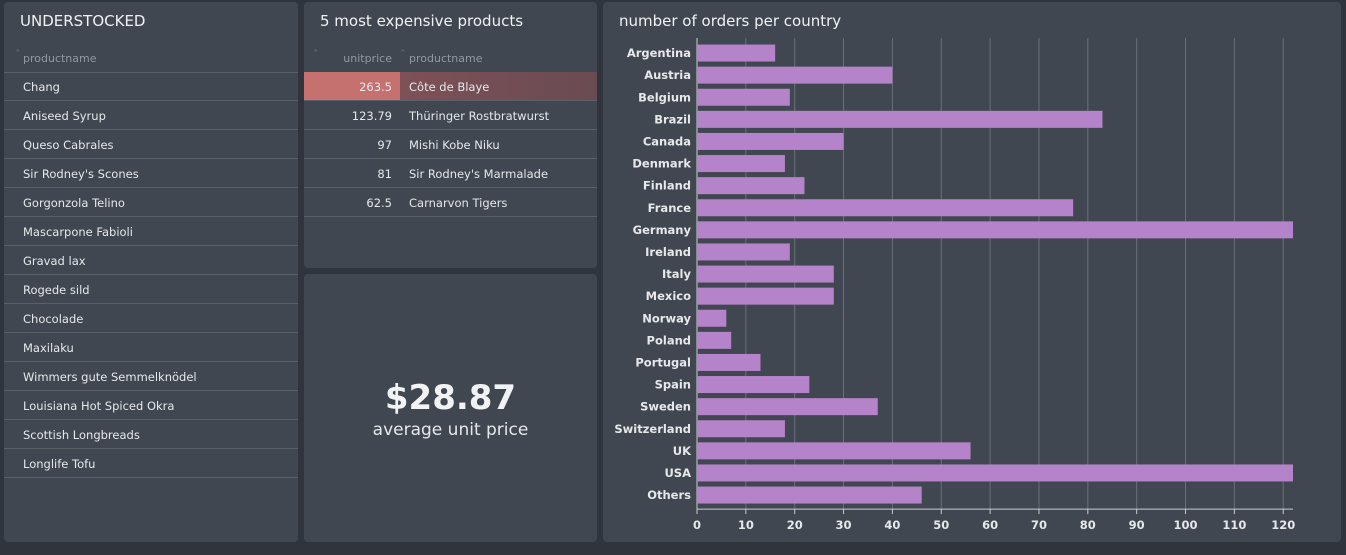 This screenshot has width=1346, height=555. I want to click on category-label: France, so click(670, 208).